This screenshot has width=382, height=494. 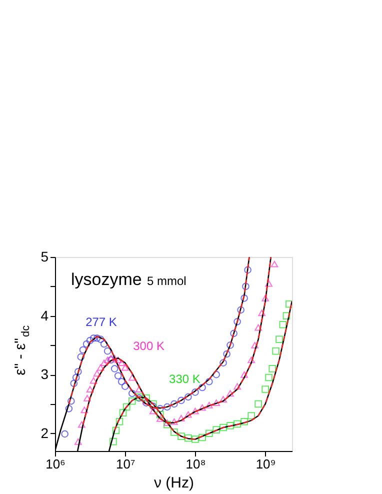 What do you see at coordinates (126, 464) in the screenshot?
I see `x-tick-label: 10⁷` at bounding box center [126, 464].